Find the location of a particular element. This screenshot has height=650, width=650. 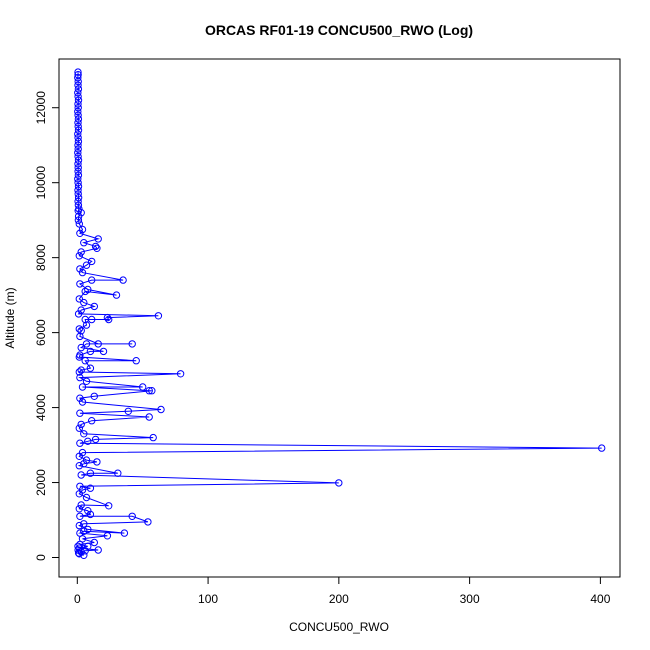

y-tick-label: 6000 is located at coordinates (41, 332).